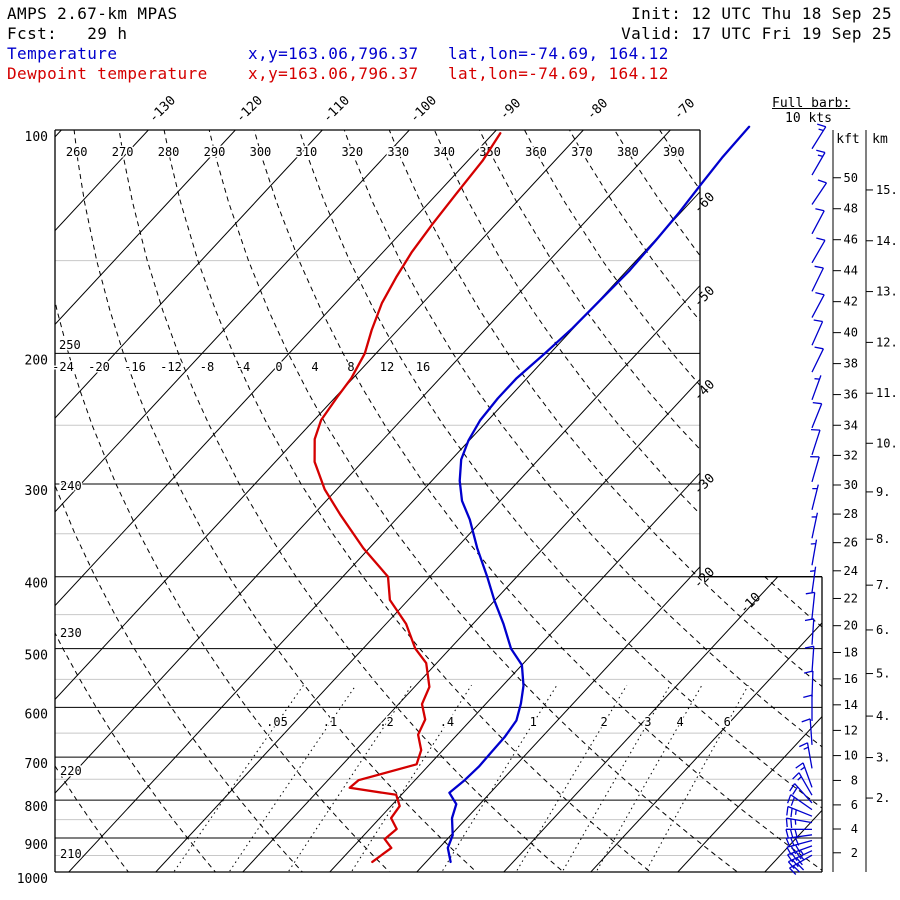 Image resolution: width=900 pixels, height=900 pixels. I want to click on pressure-axis-label: 300, so click(36, 491).